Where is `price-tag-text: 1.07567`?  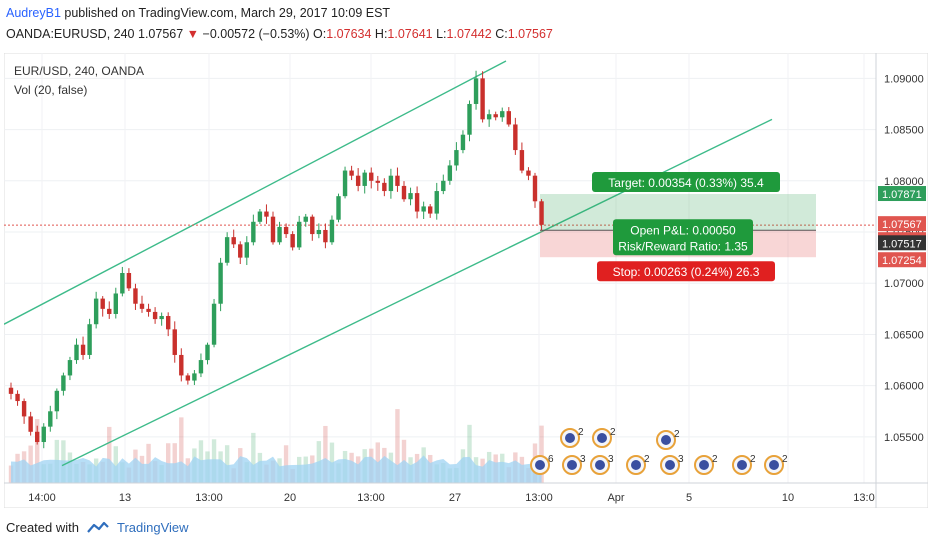 price-tag-text: 1.07567 is located at coordinates (902, 225).